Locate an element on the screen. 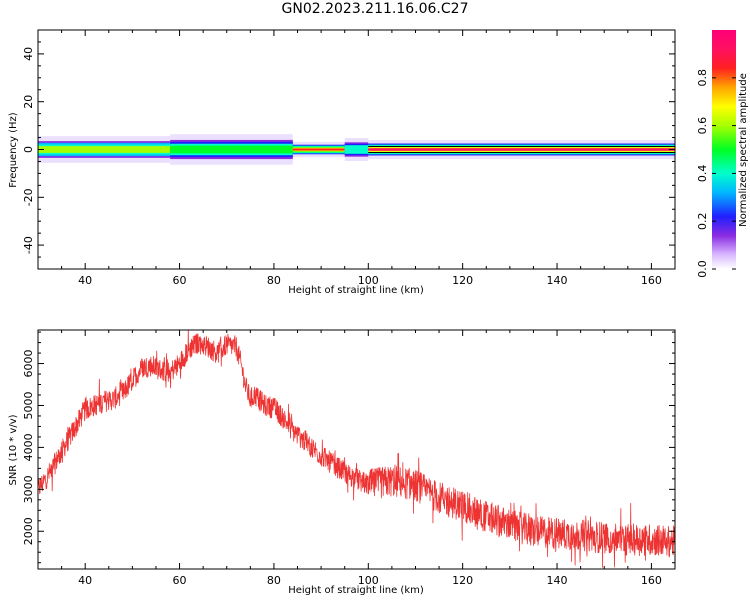 The width and height of the screenshot is (750, 600). colorbar-tick-label: 0.2 is located at coordinates (702, 221).